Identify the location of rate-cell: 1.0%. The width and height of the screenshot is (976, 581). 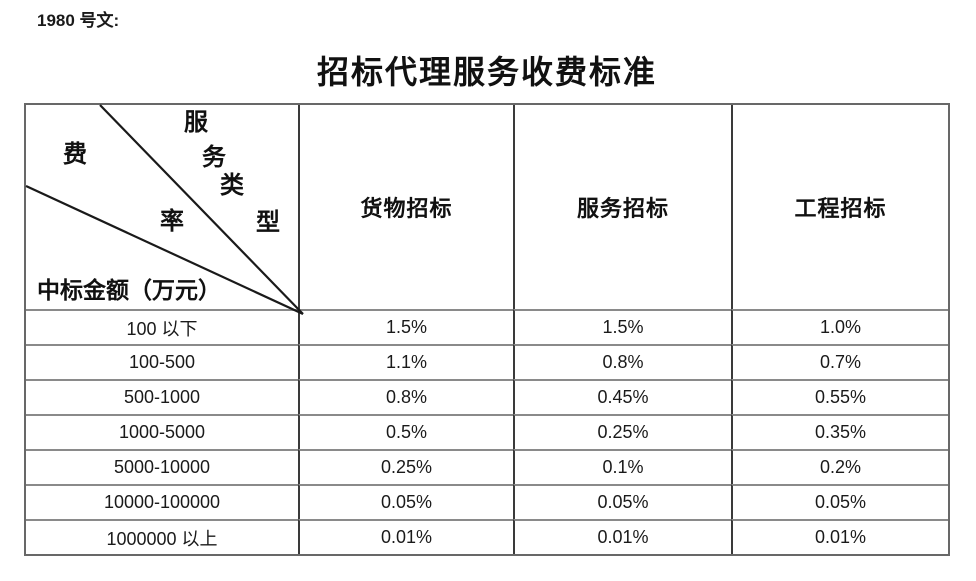
(839, 326).